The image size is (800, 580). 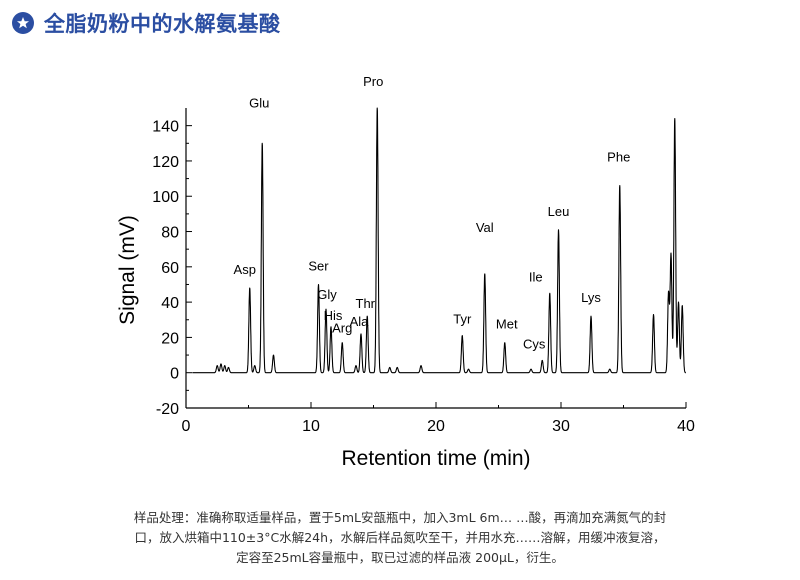 I want to click on section-header: 全脂奶粉中的水解氨基酸, so click(x=146, y=23).